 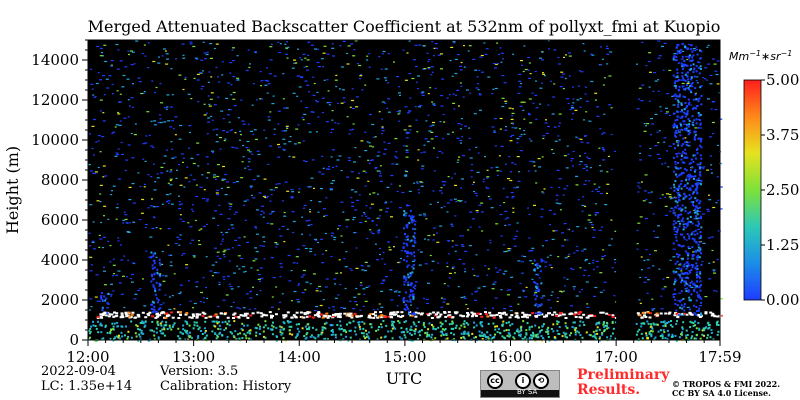 What do you see at coordinates (752, 190) in the screenshot?
I see `colorbar` at bounding box center [752, 190].